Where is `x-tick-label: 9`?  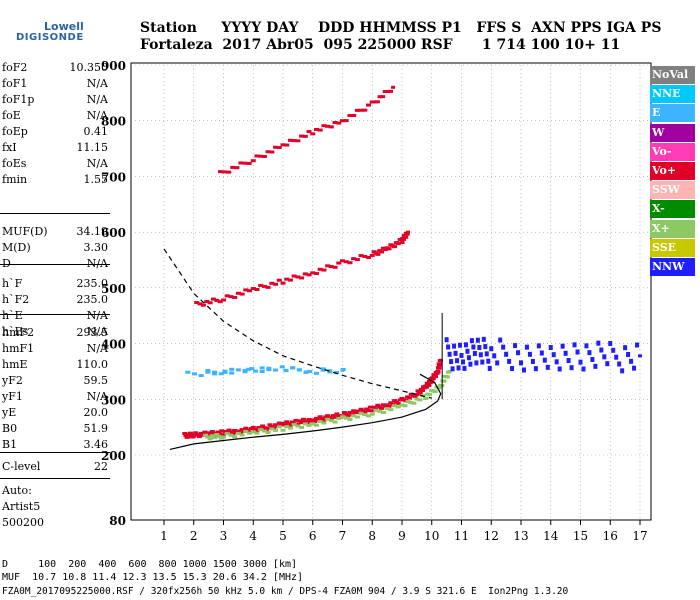
x-tick-label: 9 is located at coordinates (402, 536).